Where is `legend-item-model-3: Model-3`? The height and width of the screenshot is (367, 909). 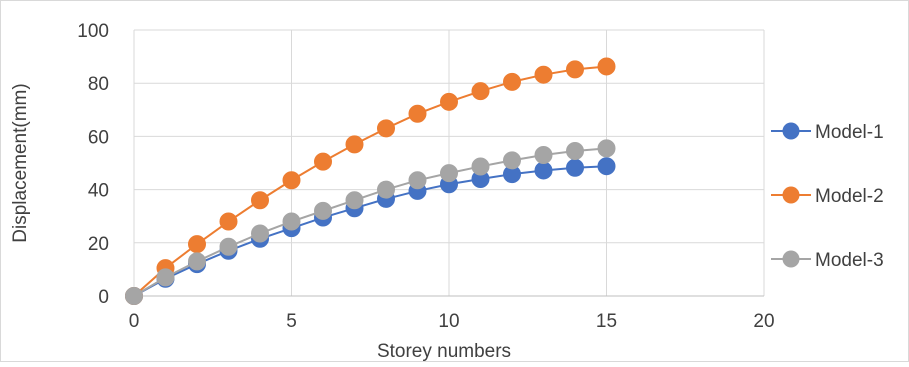 legend-item-model-3: Model-3 is located at coordinates (827, 260).